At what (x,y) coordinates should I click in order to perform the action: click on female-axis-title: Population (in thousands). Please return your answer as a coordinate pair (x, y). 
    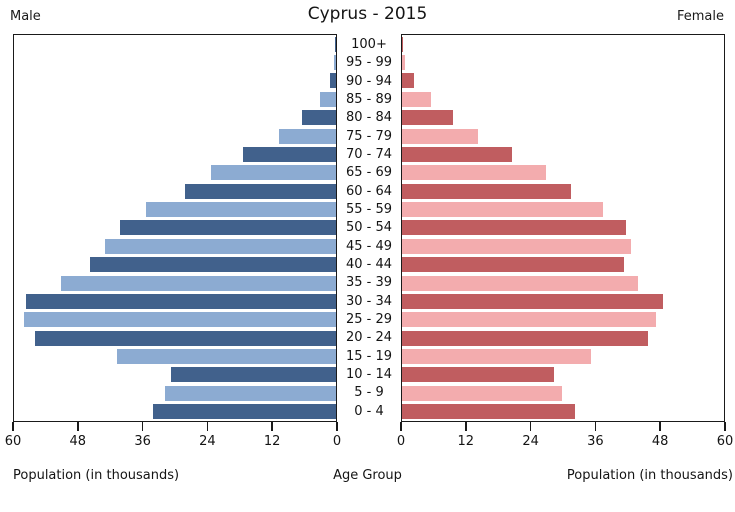
    Looking at the image, I should click on (649, 475).